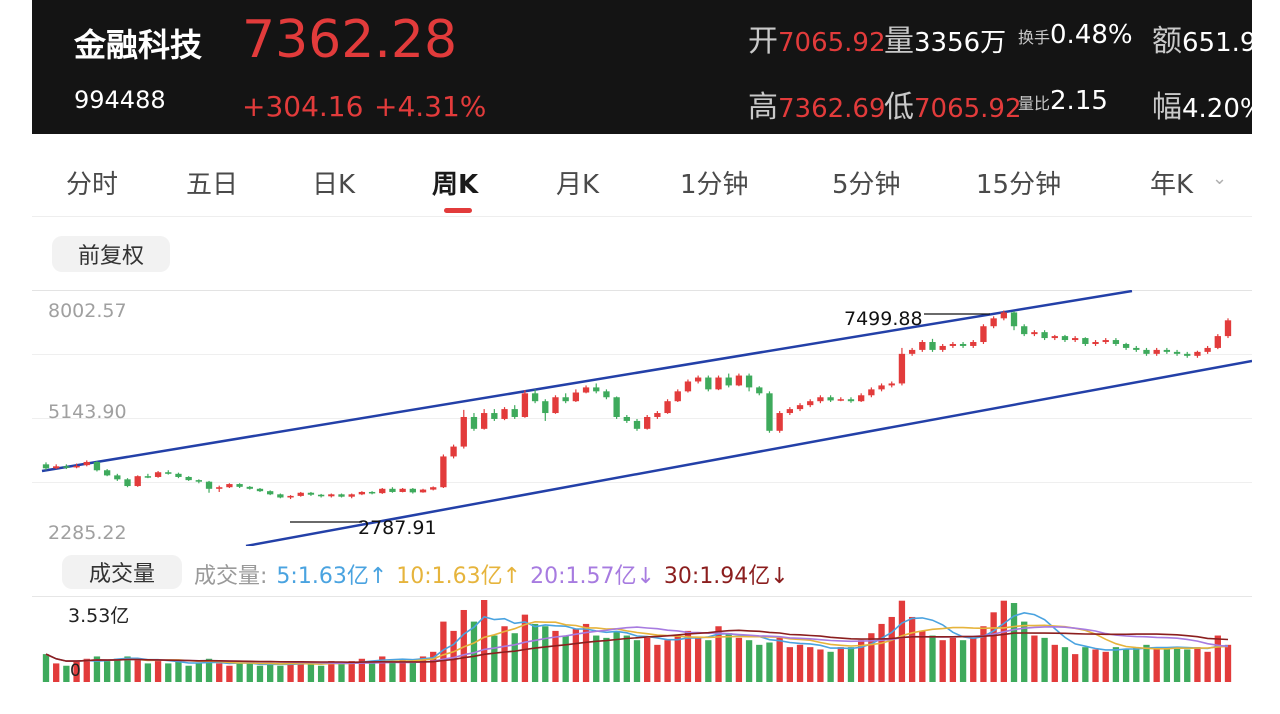 This screenshot has height=714, width=1280. What do you see at coordinates (1220, 178) in the screenshot?
I see `chevron-down-icon: ⌄` at bounding box center [1220, 178].